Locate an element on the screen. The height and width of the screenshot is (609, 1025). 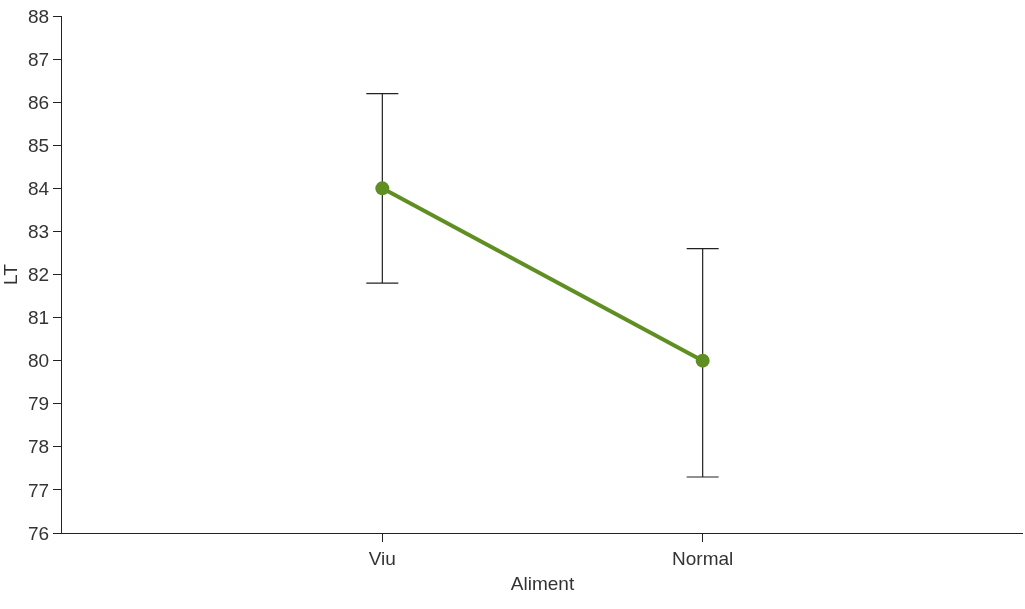
y-tick-label: 87 is located at coordinates (39, 59).